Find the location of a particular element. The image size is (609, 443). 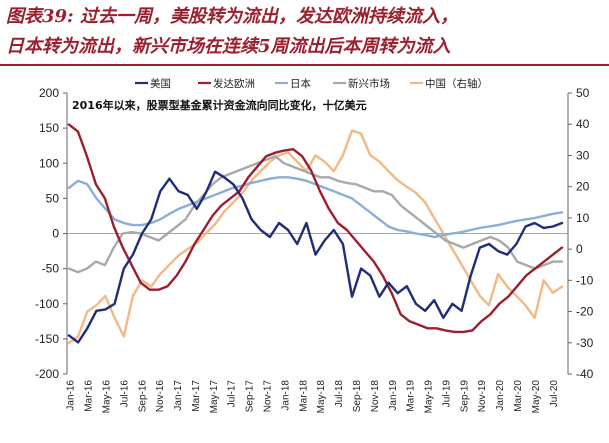

legend-label: 新兴市场 is located at coordinates (369, 83).